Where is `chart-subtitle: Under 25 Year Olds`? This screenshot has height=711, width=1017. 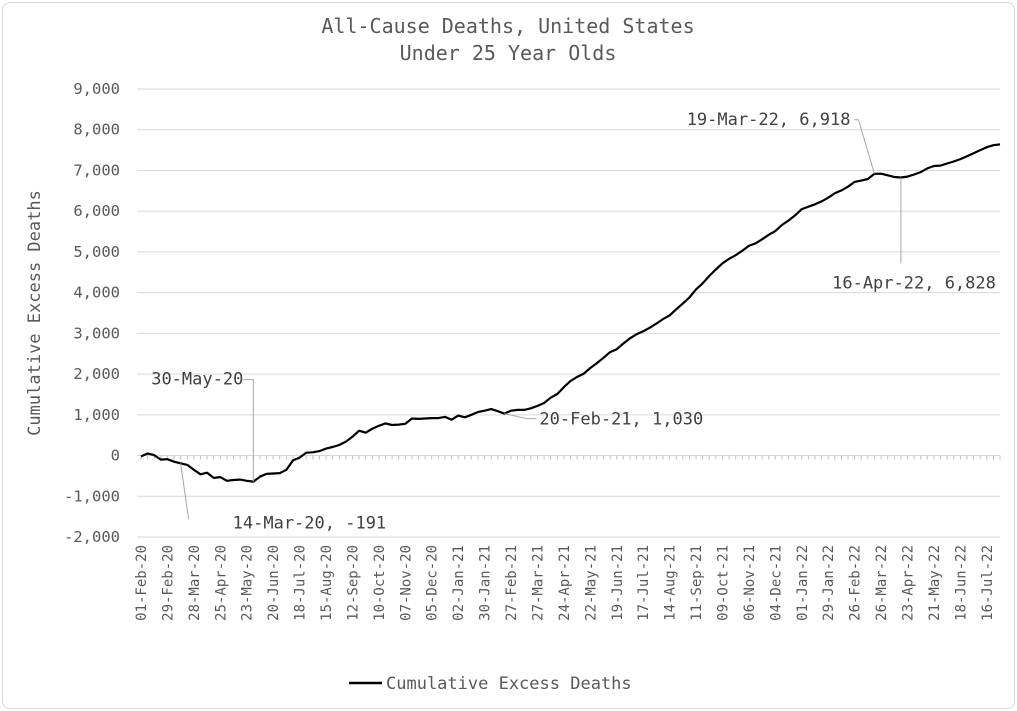
chart-subtitle: Under 25 Year Olds is located at coordinates (508, 53).